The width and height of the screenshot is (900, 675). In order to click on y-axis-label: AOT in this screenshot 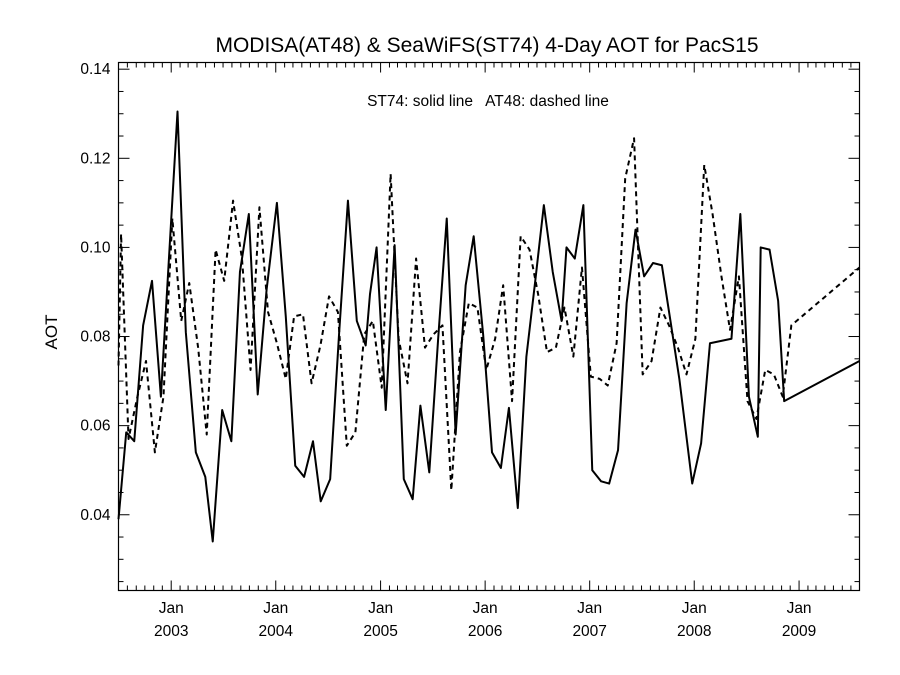, I will do `click(51, 332)`.